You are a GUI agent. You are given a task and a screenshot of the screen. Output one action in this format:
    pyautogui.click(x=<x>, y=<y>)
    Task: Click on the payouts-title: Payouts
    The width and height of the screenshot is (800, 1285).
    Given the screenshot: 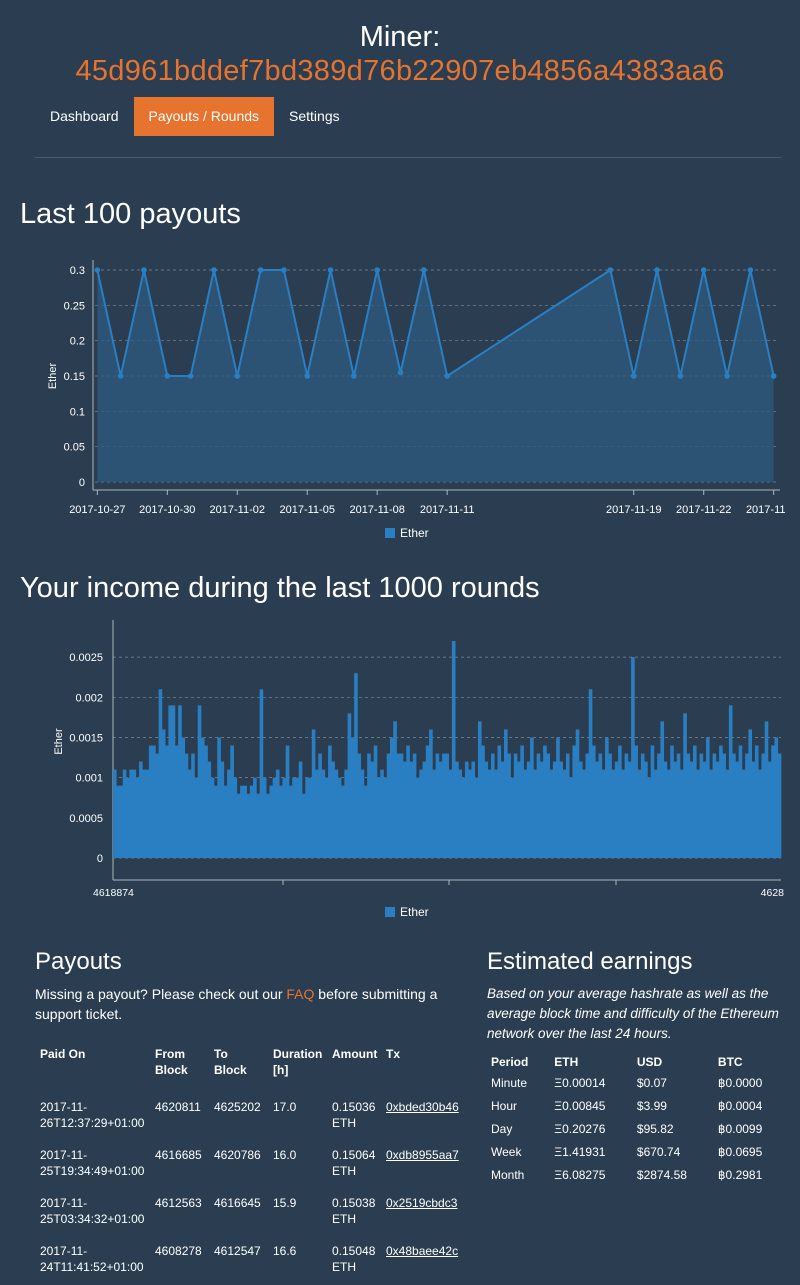 What is the action you would take?
    pyautogui.click(x=78, y=961)
    